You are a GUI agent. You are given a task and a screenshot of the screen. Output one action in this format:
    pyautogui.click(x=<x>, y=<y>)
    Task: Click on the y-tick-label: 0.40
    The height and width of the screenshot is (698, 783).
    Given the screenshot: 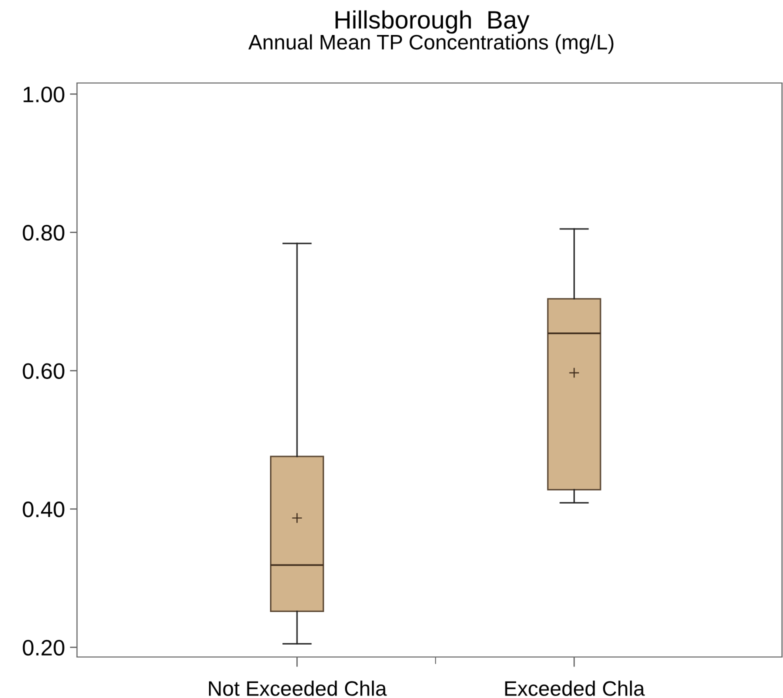 What is the action you would take?
    pyautogui.click(x=43, y=510)
    